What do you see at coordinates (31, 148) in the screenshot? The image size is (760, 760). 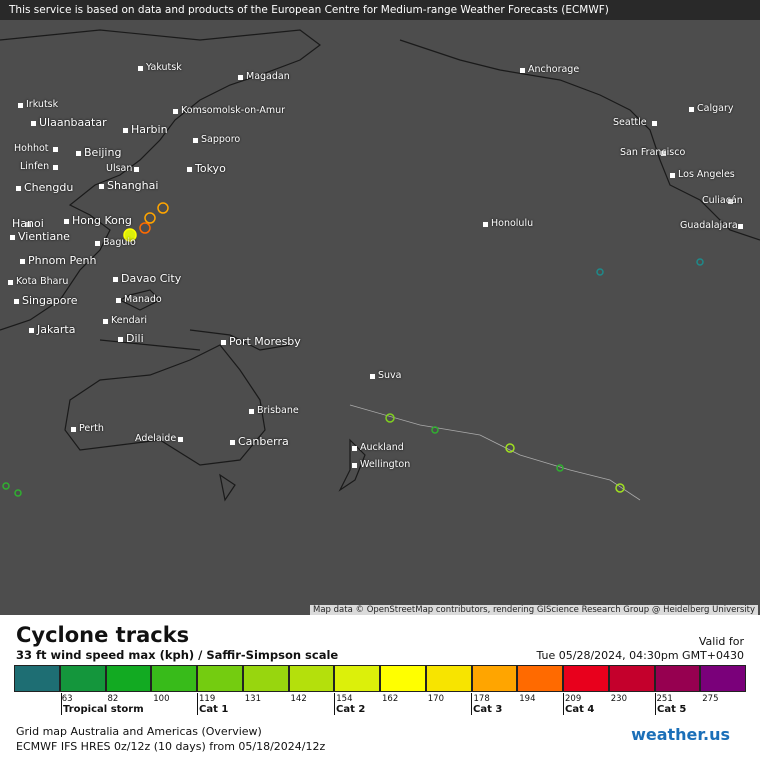 I see `city-label: Hohhot` at bounding box center [31, 148].